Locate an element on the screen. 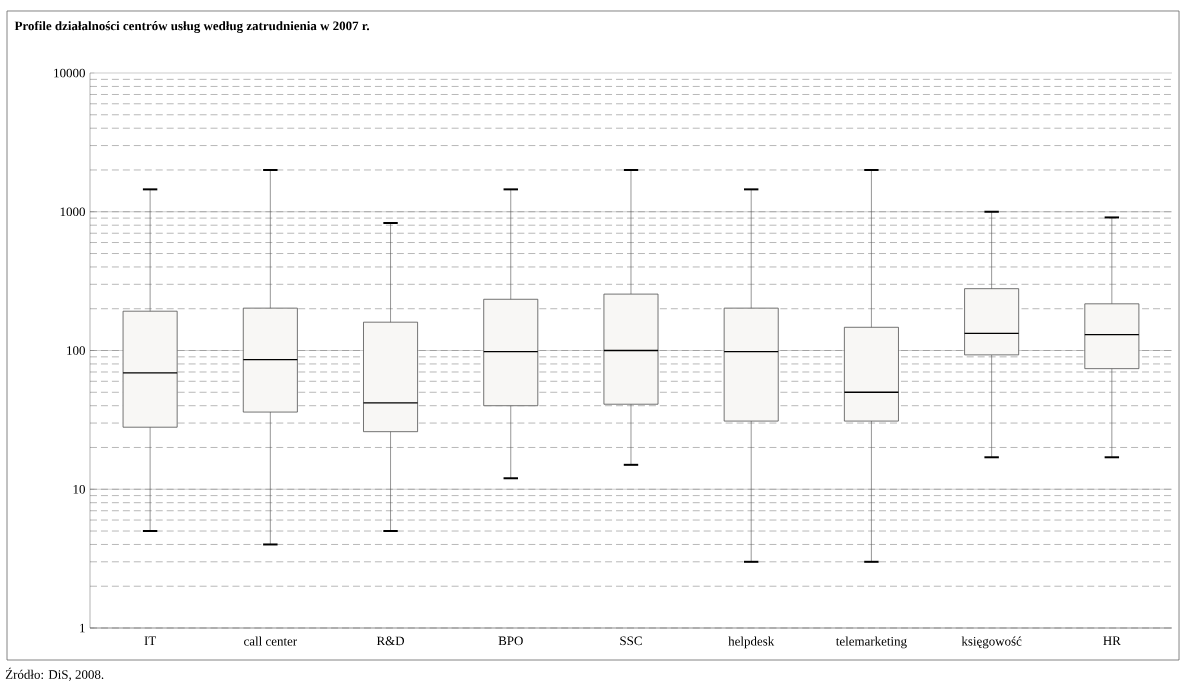 The width and height of the screenshot is (1181, 684). x-tick-label: HR is located at coordinates (1112, 640).